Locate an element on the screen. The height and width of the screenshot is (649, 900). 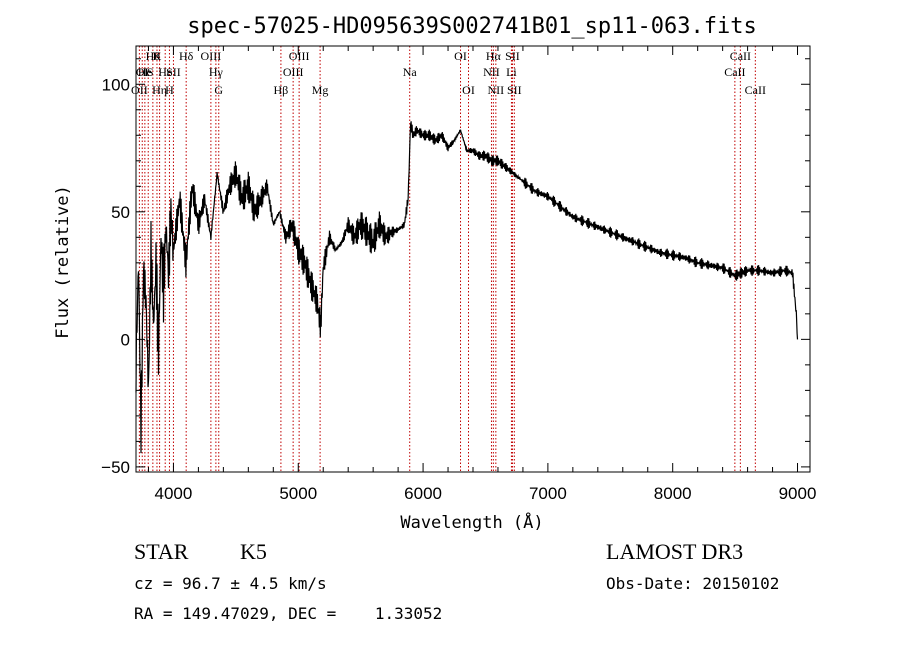
line-marker-label-14: Hβ is located at coordinates (281, 90).